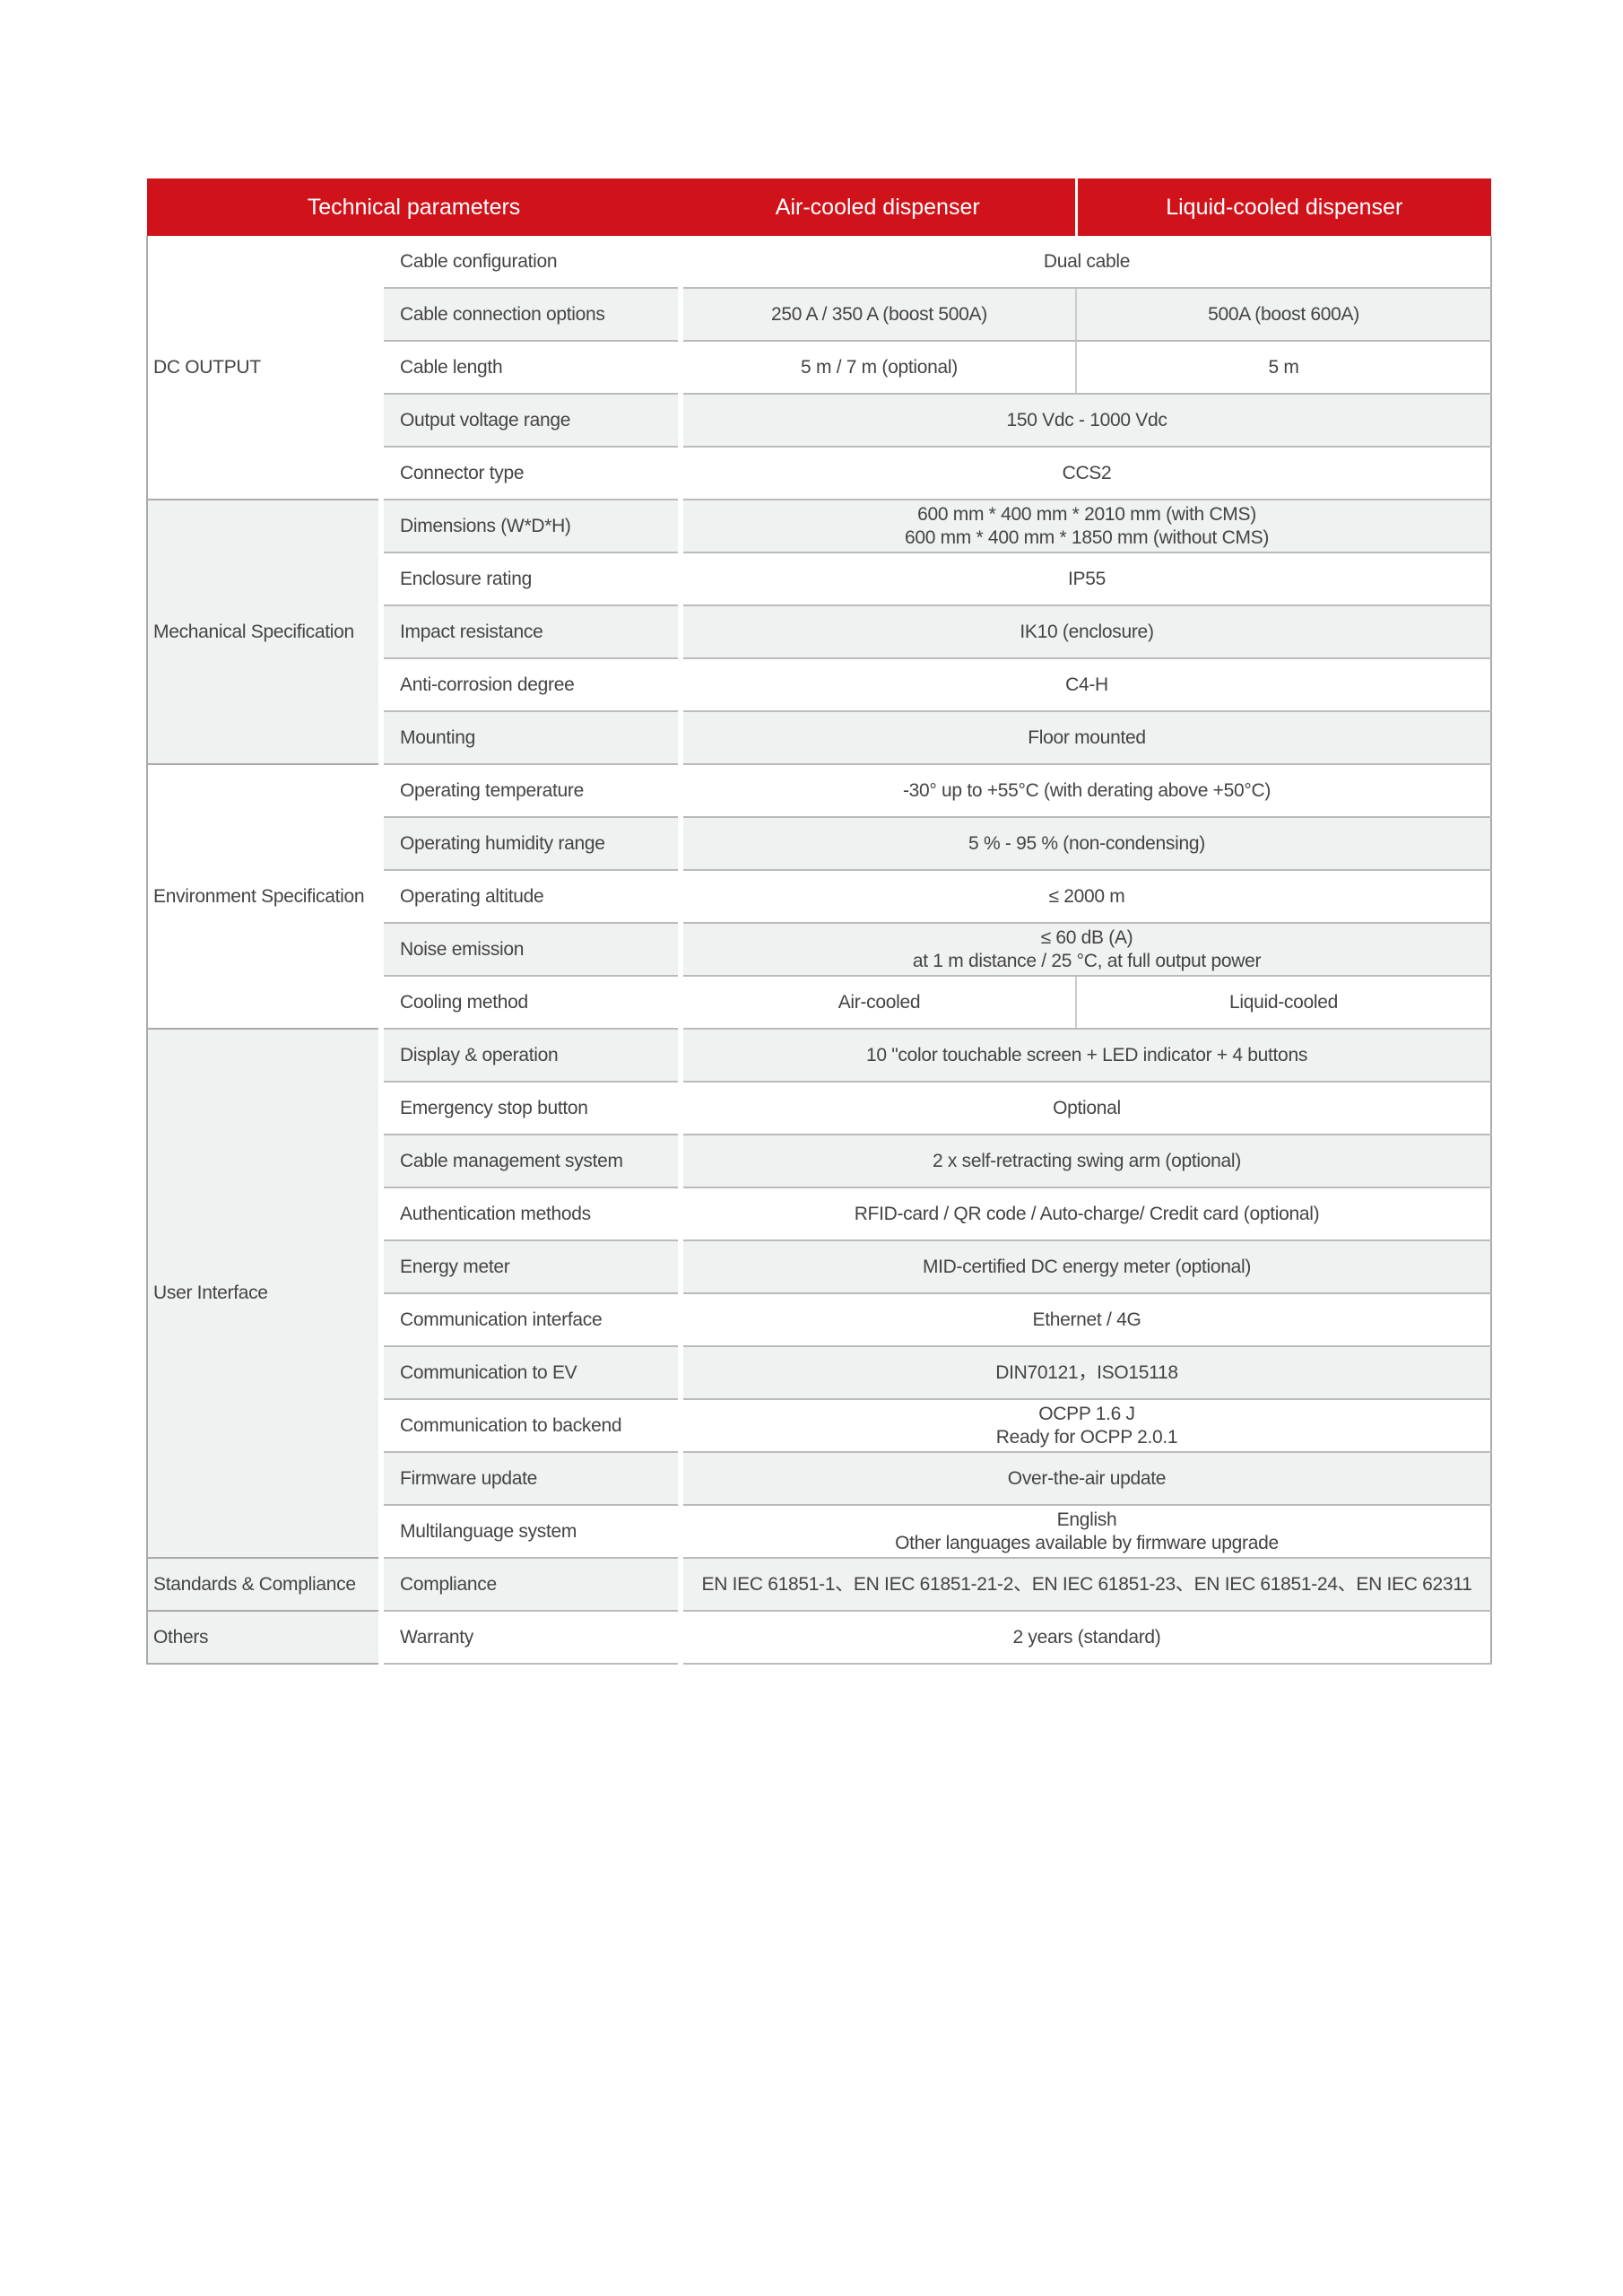 This screenshot has width=1623, height=2296. Describe the element at coordinates (879, 368) in the screenshot. I see `air-cooled-value: 5 m / 7 m (optional)` at that location.